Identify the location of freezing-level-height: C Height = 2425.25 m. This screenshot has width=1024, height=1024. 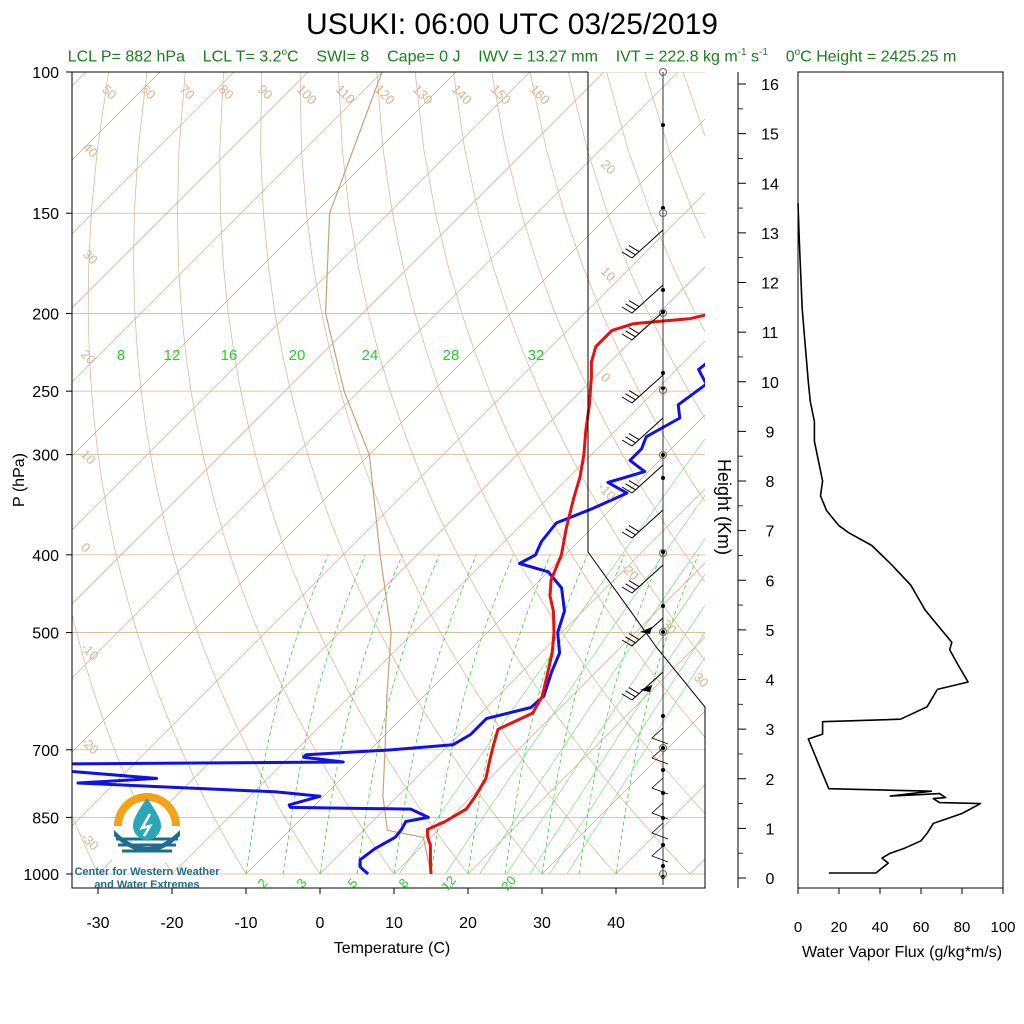
(878, 57).